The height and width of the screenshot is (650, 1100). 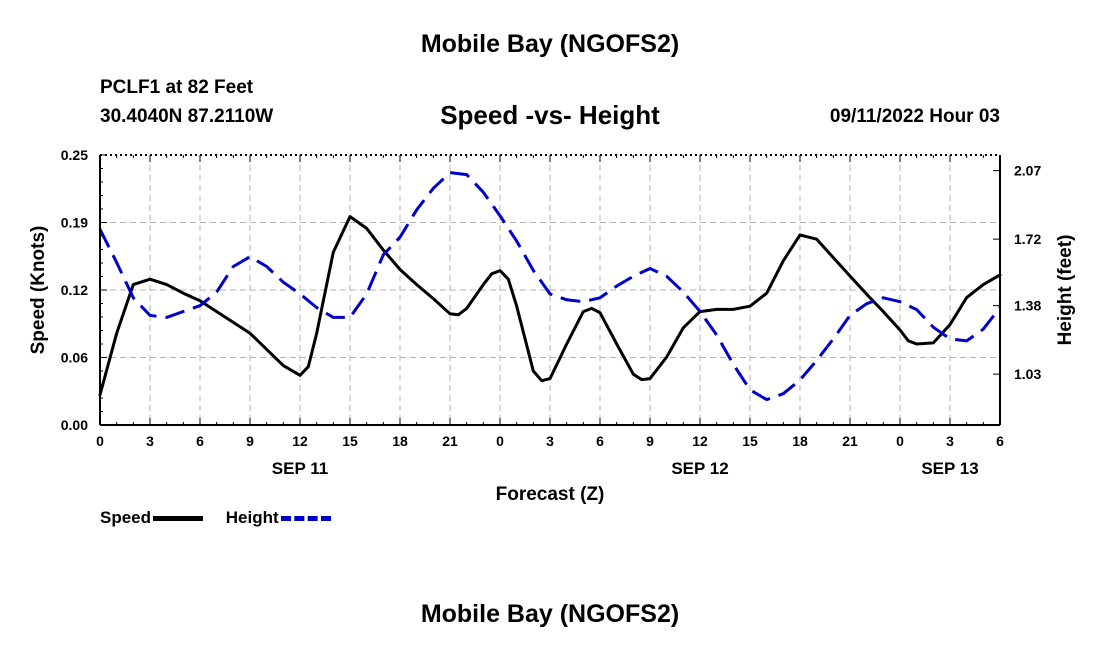 What do you see at coordinates (126, 517) in the screenshot?
I see `legend-label-speed: Speed` at bounding box center [126, 517].